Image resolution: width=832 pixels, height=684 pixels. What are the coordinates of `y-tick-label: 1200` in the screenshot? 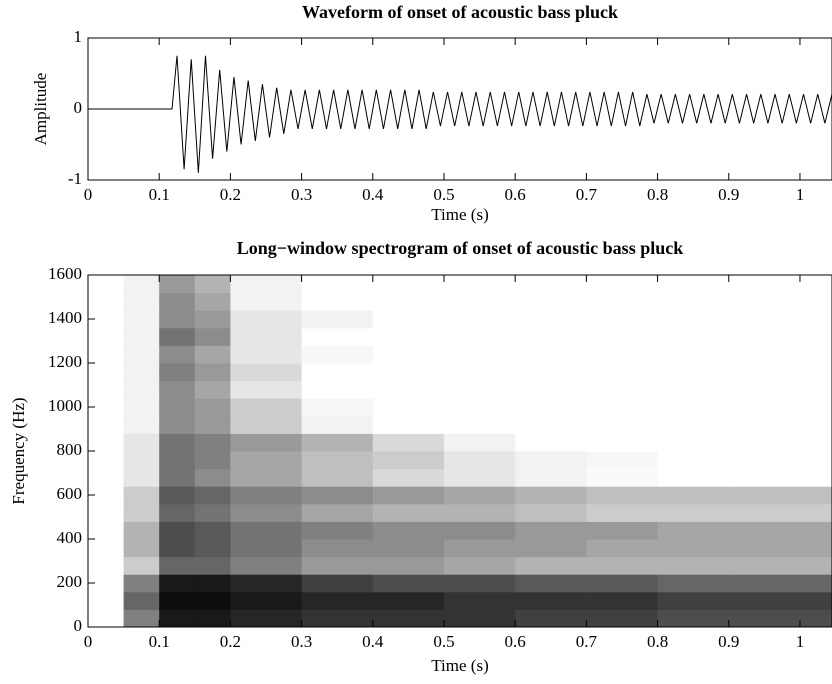 It's located at (65, 361).